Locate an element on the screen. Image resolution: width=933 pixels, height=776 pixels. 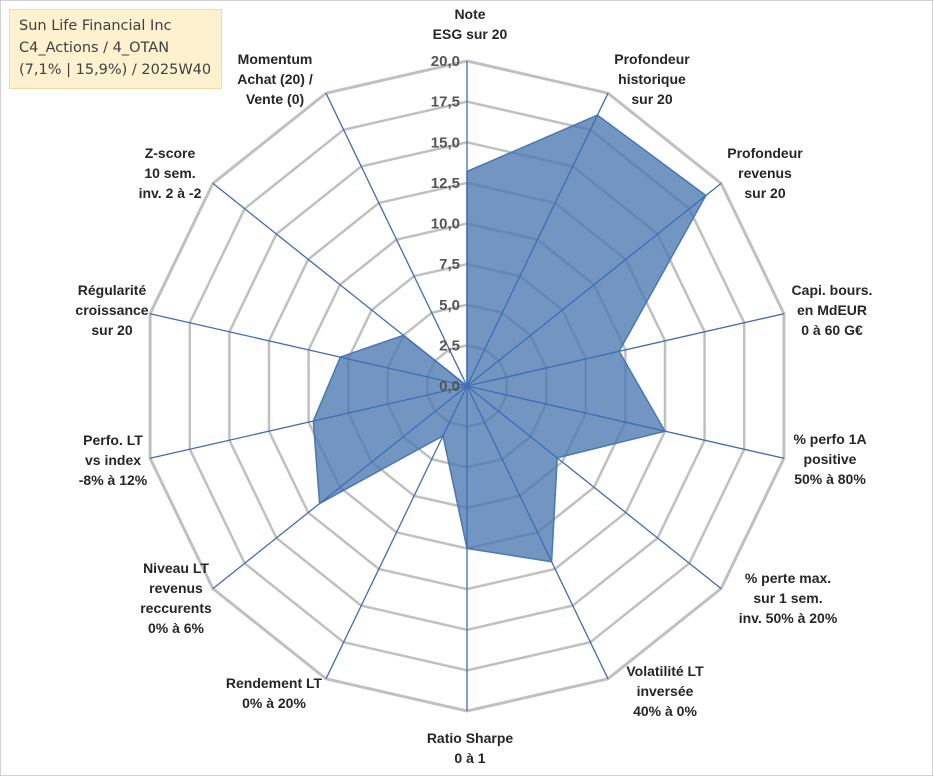
axis-label: Niveau LT revenus reccurents 0% à 6% is located at coordinates (176, 598).